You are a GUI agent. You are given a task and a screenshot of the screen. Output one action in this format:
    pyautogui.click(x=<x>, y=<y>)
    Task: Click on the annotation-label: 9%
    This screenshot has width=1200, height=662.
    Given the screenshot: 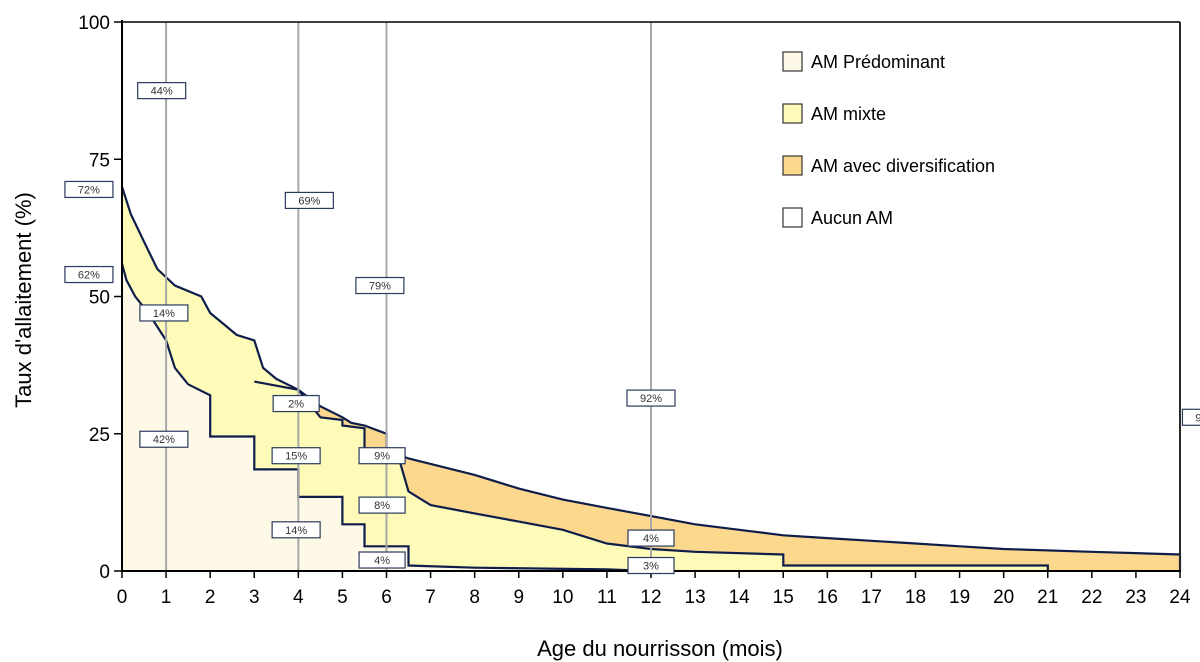 What is the action you would take?
    pyautogui.click(x=382, y=457)
    